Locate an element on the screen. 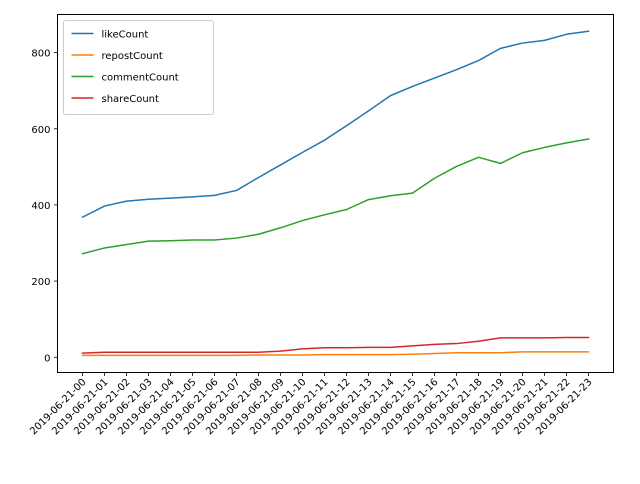  legend-label-likeCount: likeCount is located at coordinates (125, 35).